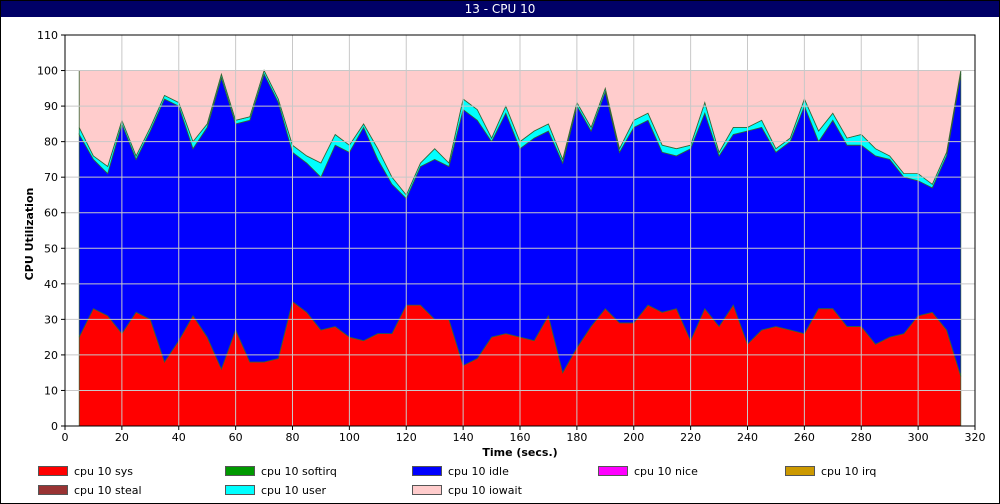 The width and height of the screenshot is (1000, 504). I want to click on y-tick-label: 50, so click(51, 248).